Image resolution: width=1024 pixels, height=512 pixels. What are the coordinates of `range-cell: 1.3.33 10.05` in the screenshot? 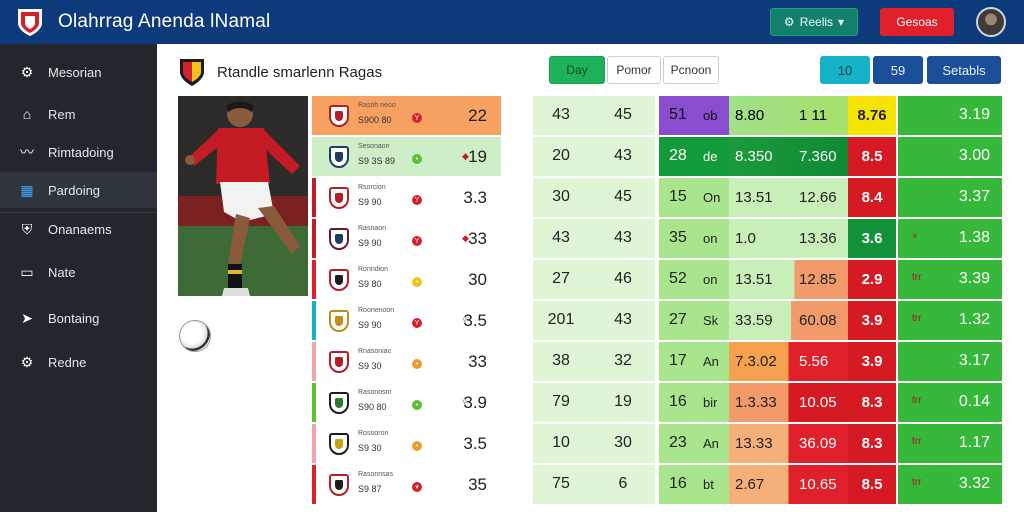 It's located at (788, 402).